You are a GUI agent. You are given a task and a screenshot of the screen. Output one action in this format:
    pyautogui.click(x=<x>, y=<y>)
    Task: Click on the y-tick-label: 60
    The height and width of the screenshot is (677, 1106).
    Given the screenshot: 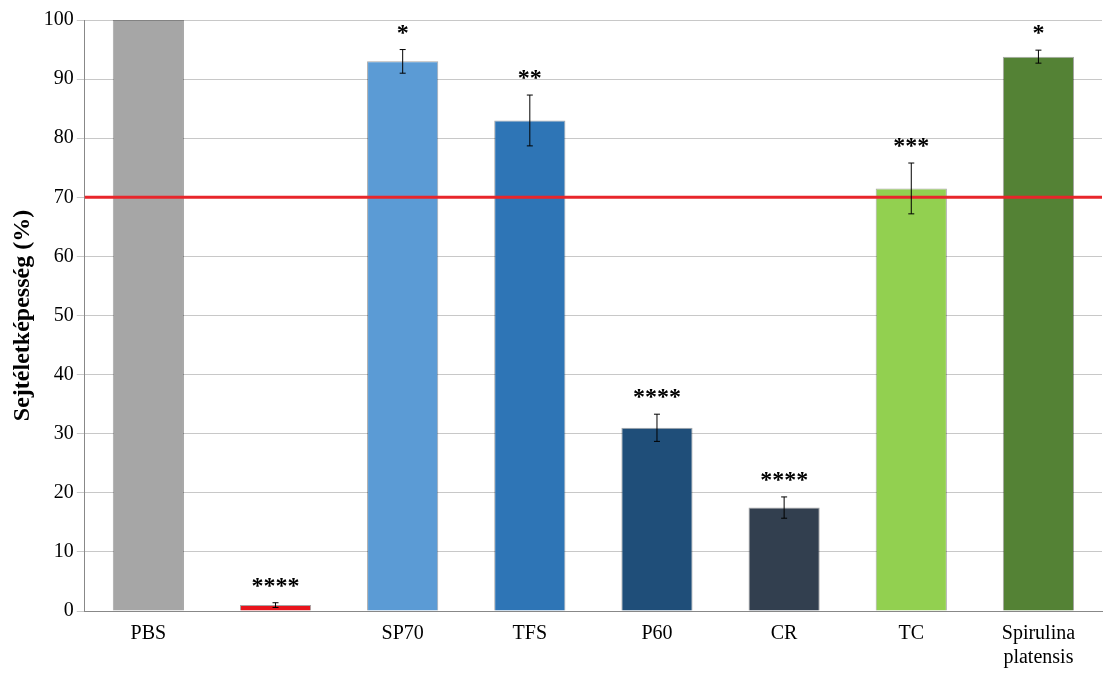 What is the action you would take?
    pyautogui.click(x=63, y=254)
    